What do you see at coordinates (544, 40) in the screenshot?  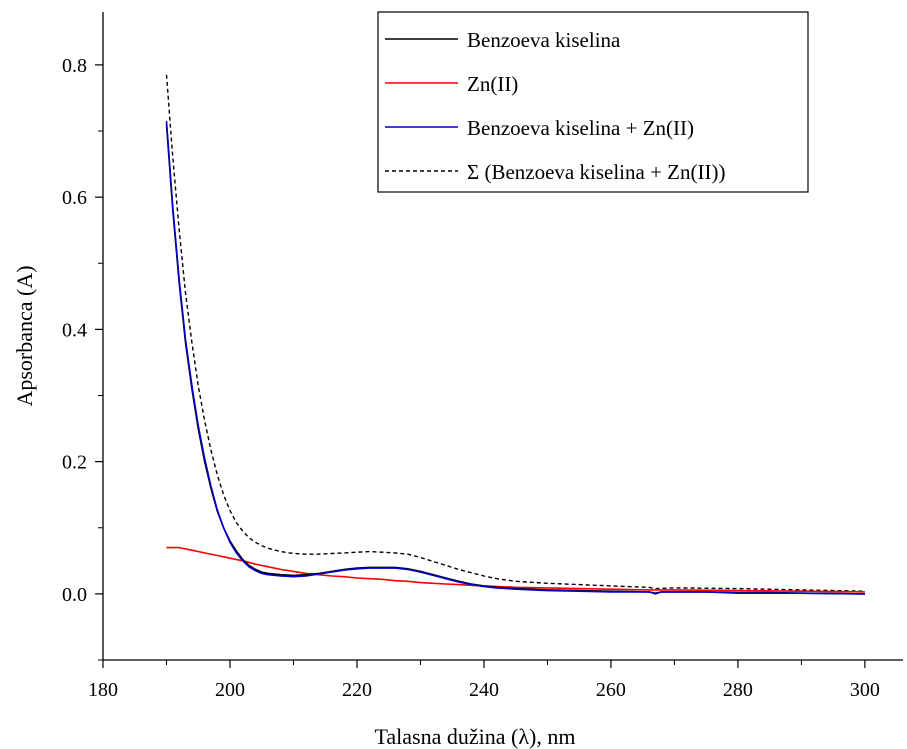 I see `legend-label: Benzoeva kiselina` at bounding box center [544, 40].